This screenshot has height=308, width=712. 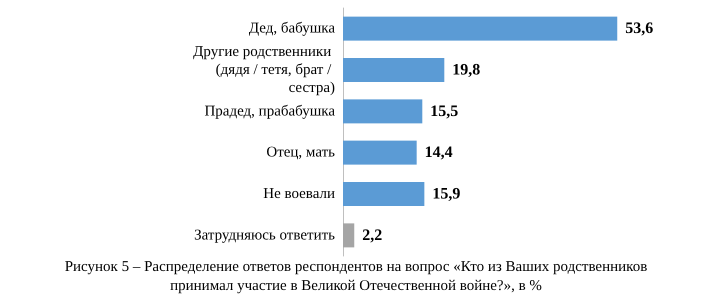 I want to click on y-tick-label: Дед, бабушка, so click(x=292, y=28).